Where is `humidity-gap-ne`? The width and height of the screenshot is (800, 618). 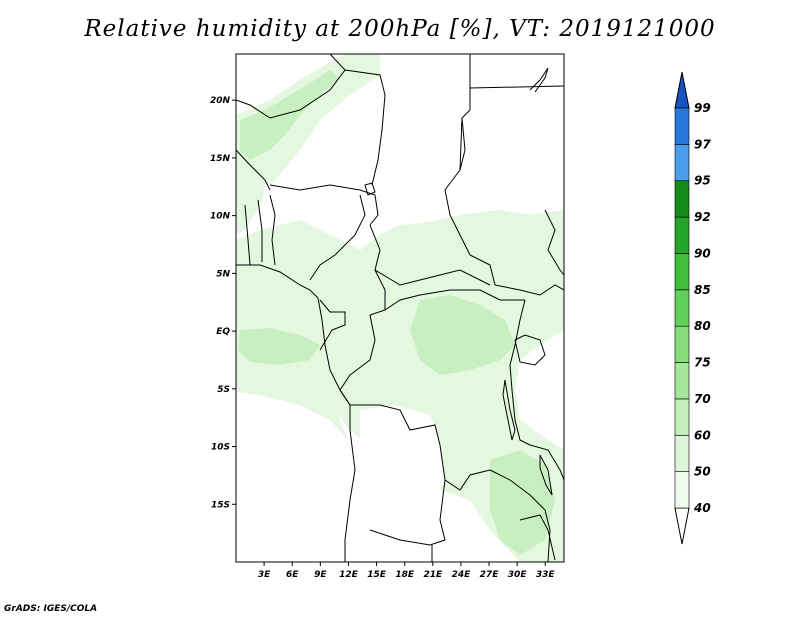
humidity-gap-ne is located at coordinates (512, 146).